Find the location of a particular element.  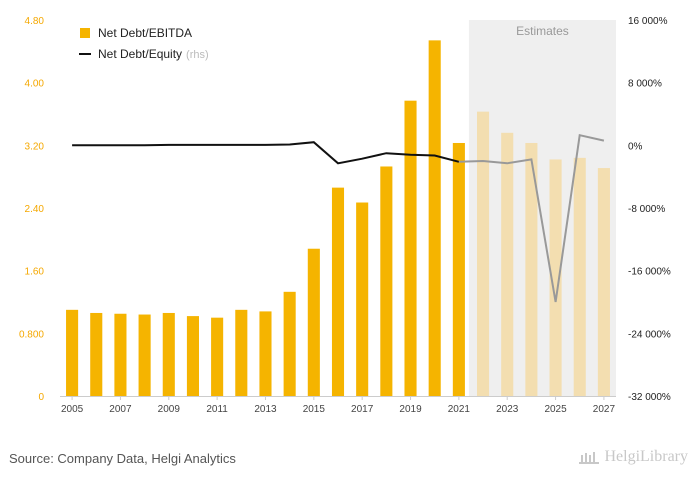

bar-2016 is located at coordinates (338, 291).